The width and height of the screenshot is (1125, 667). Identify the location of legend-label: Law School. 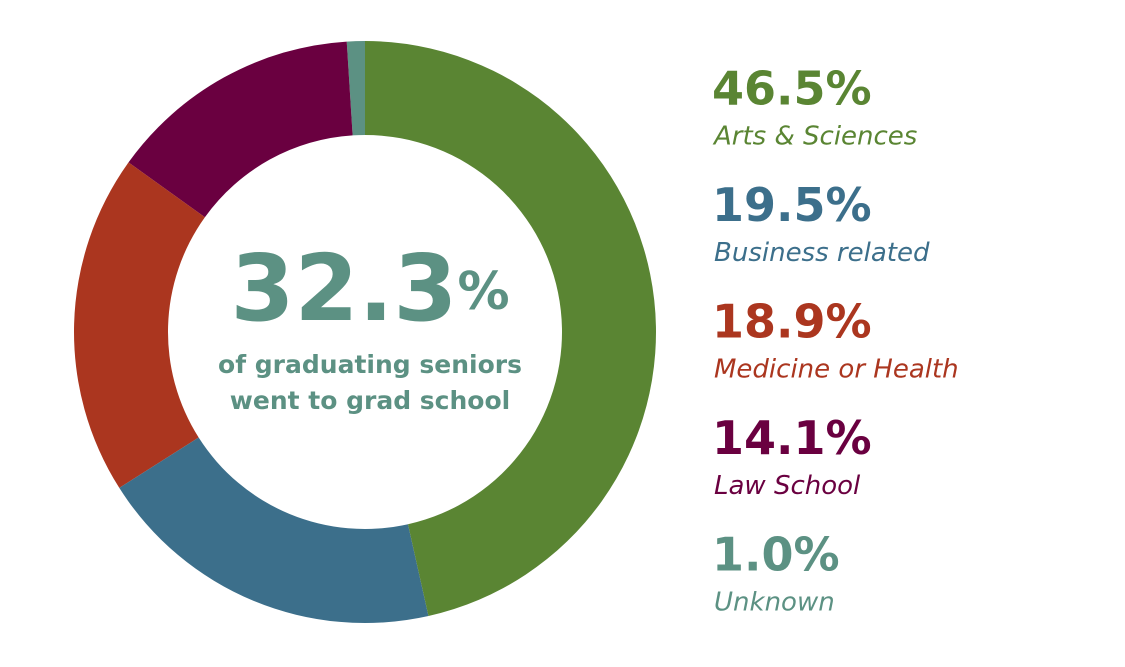
(787, 486).